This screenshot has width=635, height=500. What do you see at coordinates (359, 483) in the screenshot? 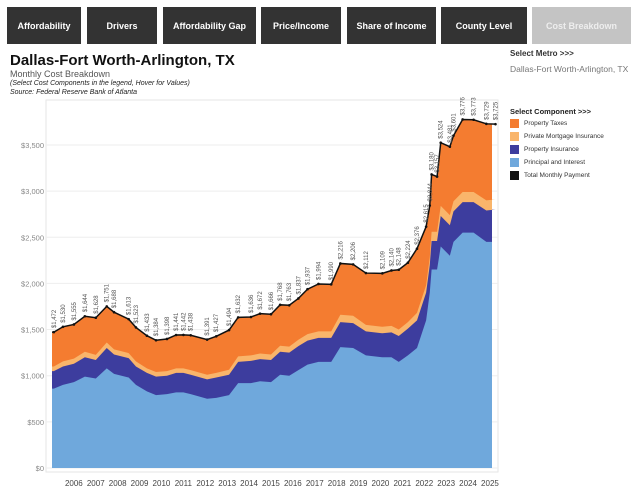
I see `x-tick-label: 2019` at bounding box center [359, 483].